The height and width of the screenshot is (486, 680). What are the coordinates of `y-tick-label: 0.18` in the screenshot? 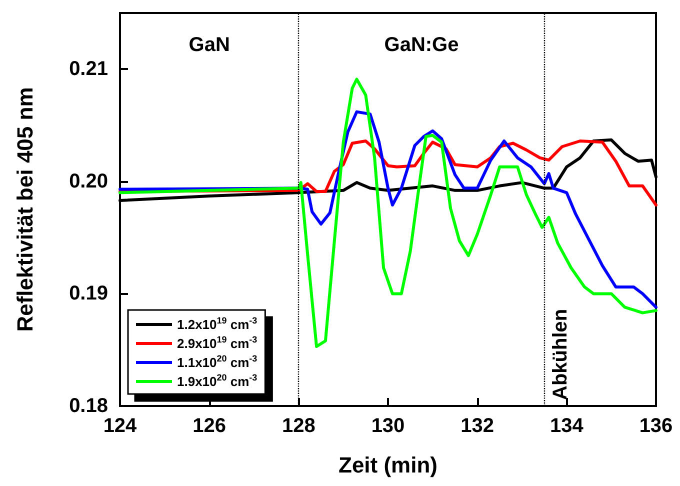 It's located at (88, 406).